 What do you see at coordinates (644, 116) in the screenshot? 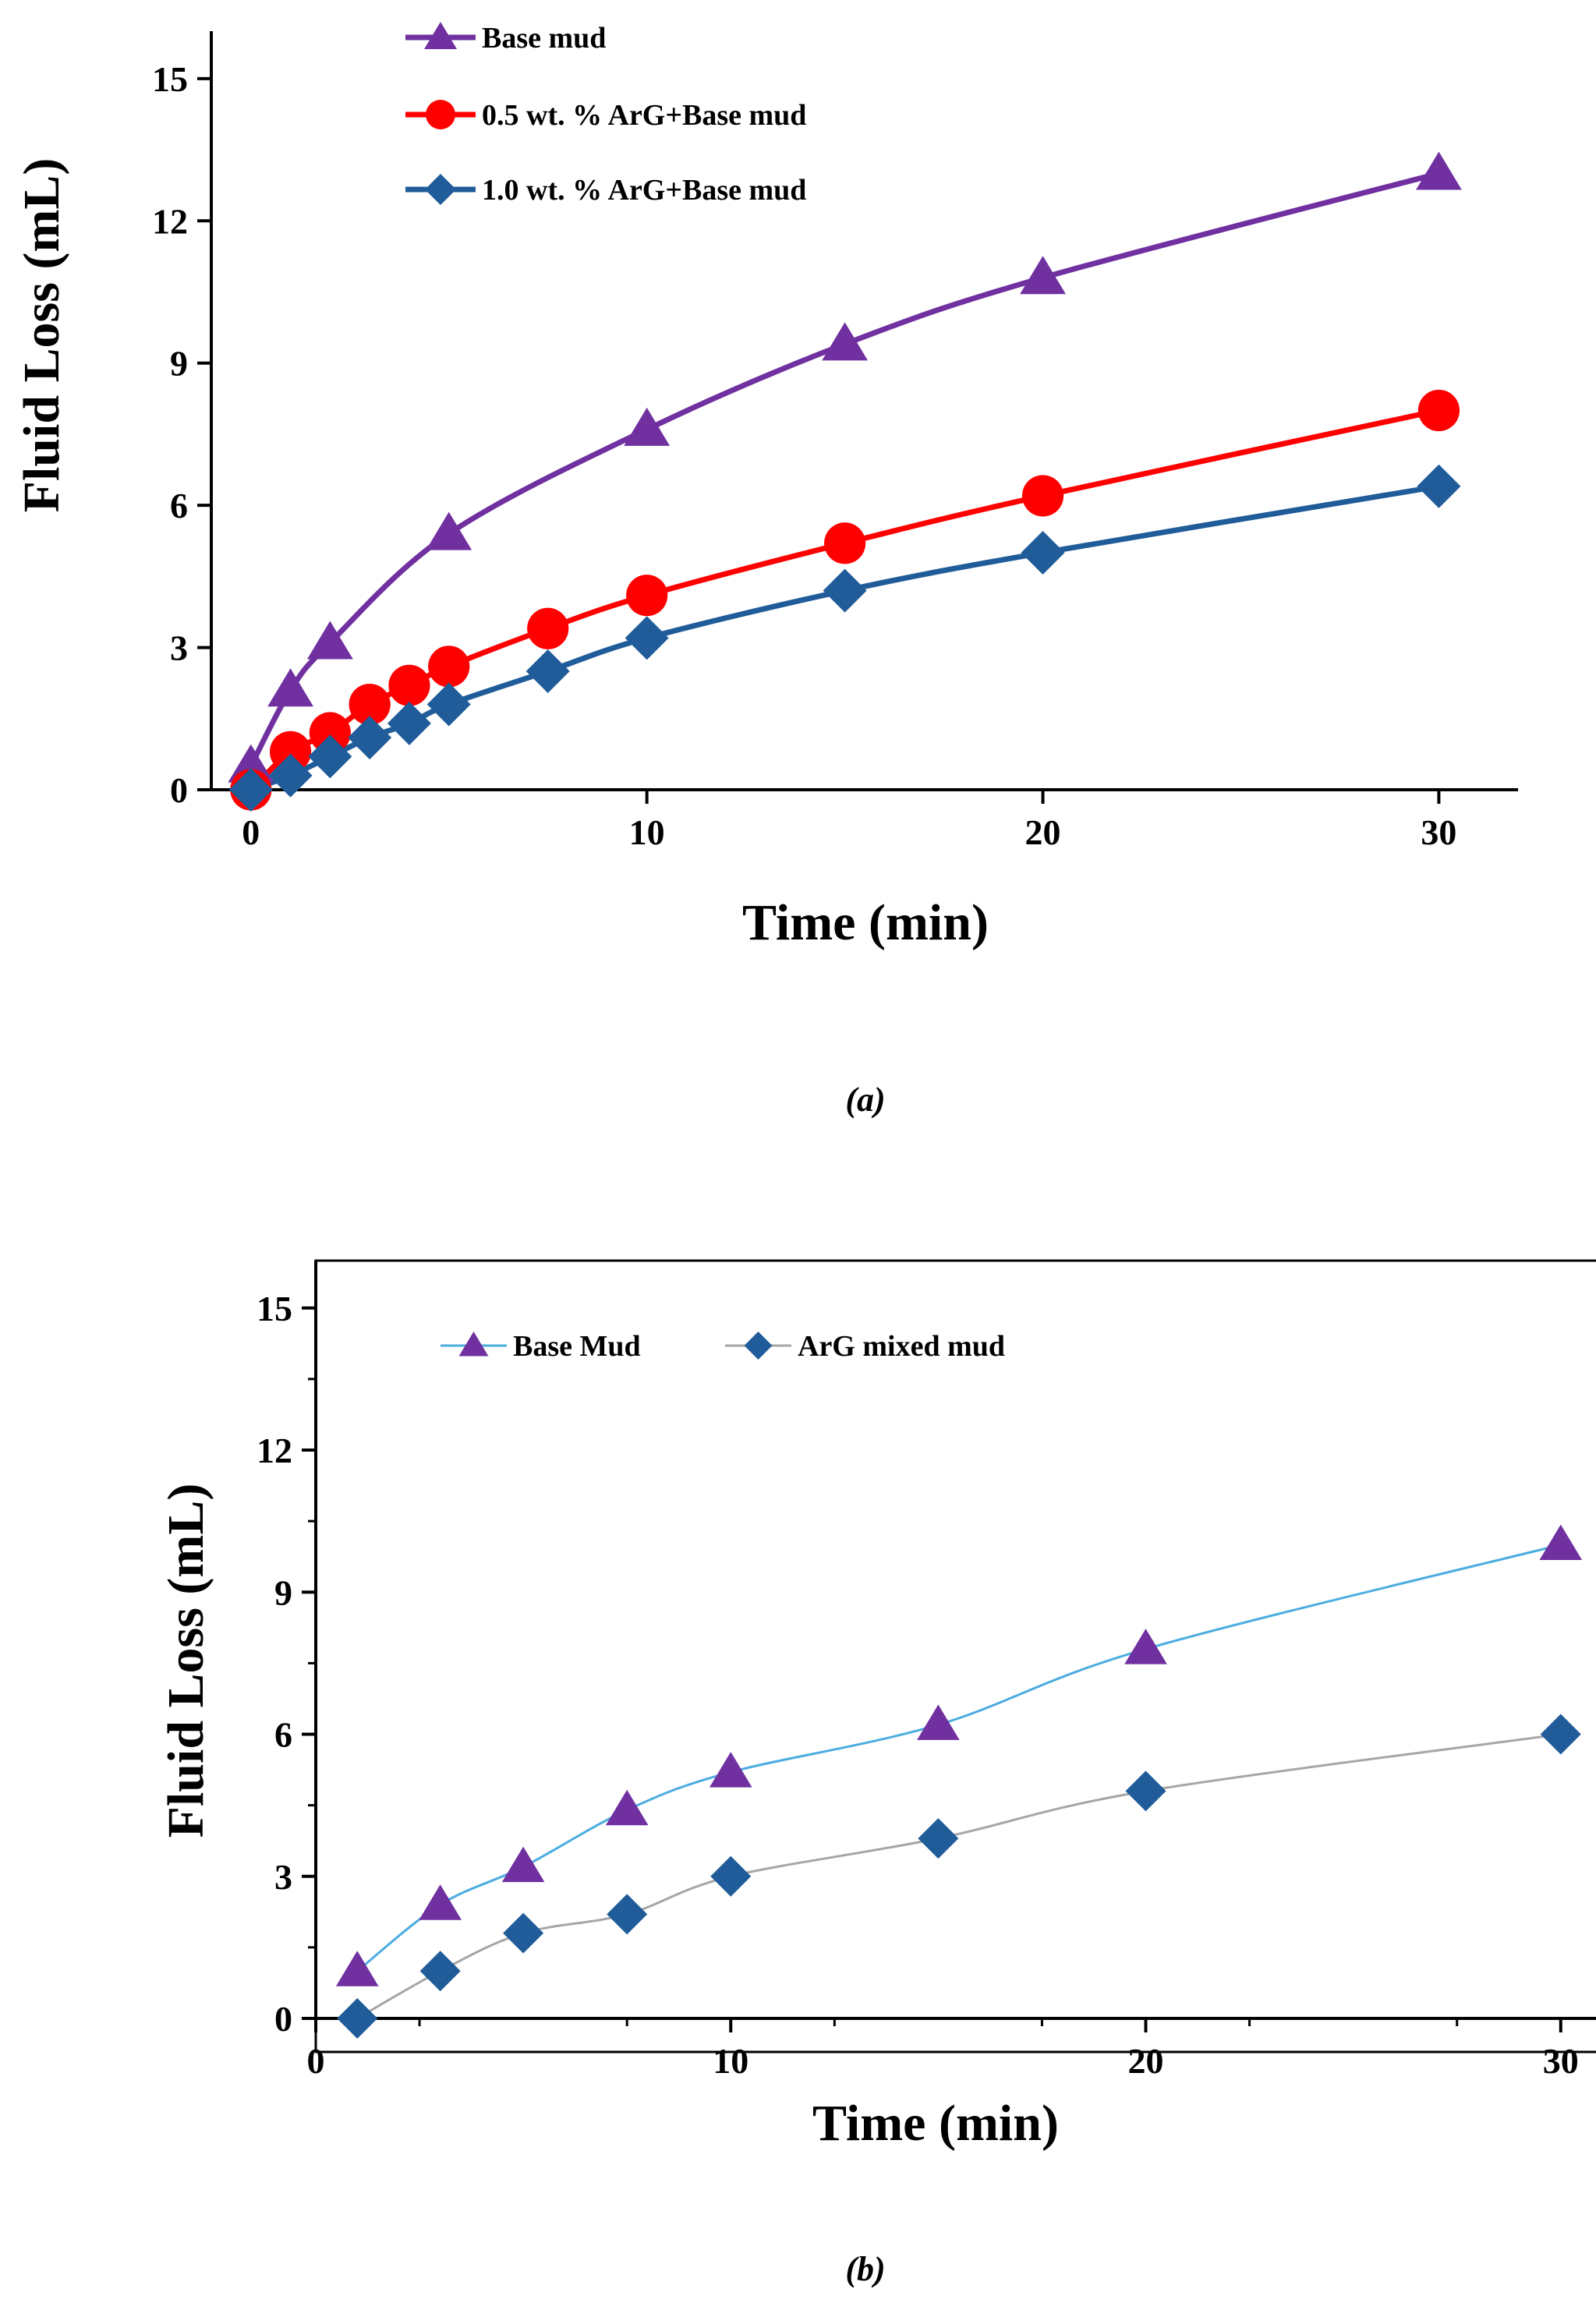
I see `legend-entry-label: 0.5 wt. % ArG+Base mud` at bounding box center [644, 116].